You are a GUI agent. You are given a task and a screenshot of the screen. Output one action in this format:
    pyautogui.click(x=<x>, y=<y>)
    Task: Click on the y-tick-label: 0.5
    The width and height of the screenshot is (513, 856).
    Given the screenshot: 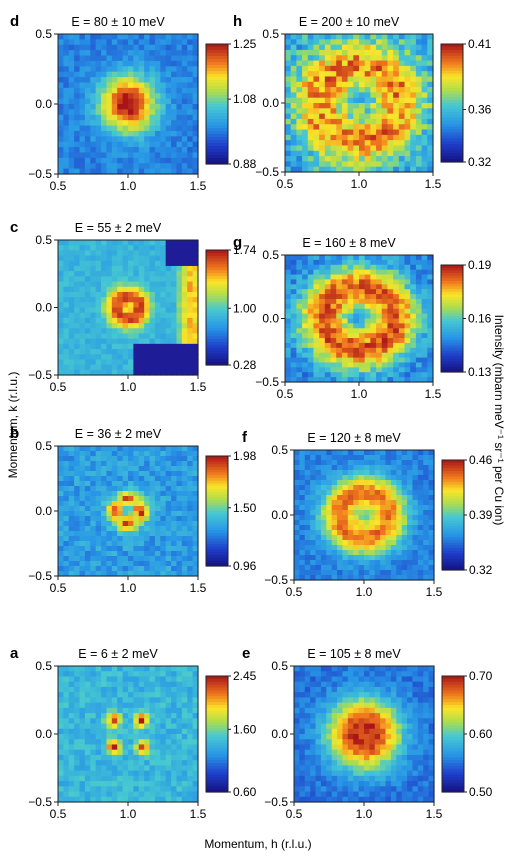 What is the action you would take?
    pyautogui.click(x=43, y=666)
    